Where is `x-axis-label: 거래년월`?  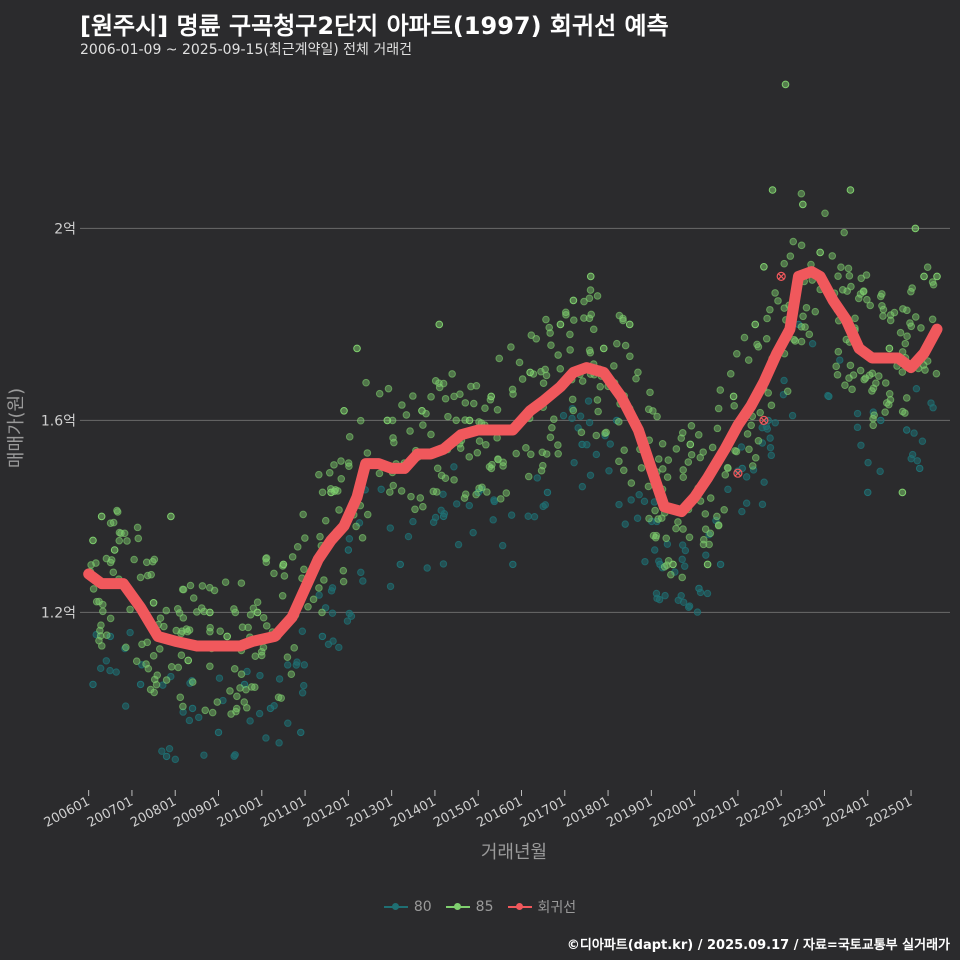
x-axis-label: 거래년월 is located at coordinates (514, 852).